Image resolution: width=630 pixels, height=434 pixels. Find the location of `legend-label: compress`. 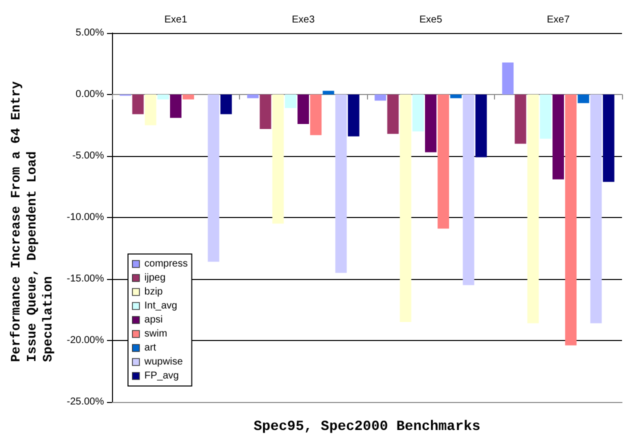

legend-label: compress is located at coordinates (166, 264).